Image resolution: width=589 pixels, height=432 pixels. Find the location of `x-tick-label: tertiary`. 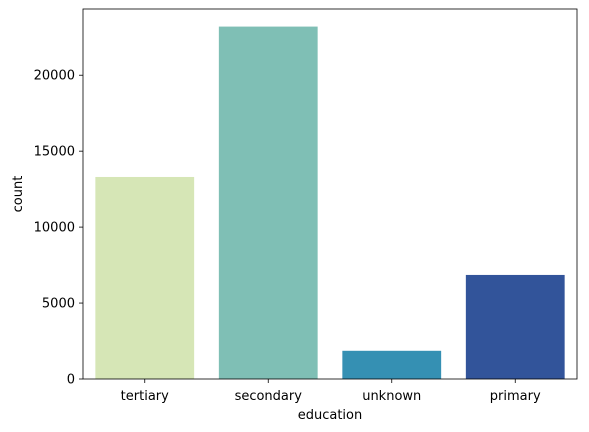

x-tick-label: tertiary is located at coordinates (145, 396).